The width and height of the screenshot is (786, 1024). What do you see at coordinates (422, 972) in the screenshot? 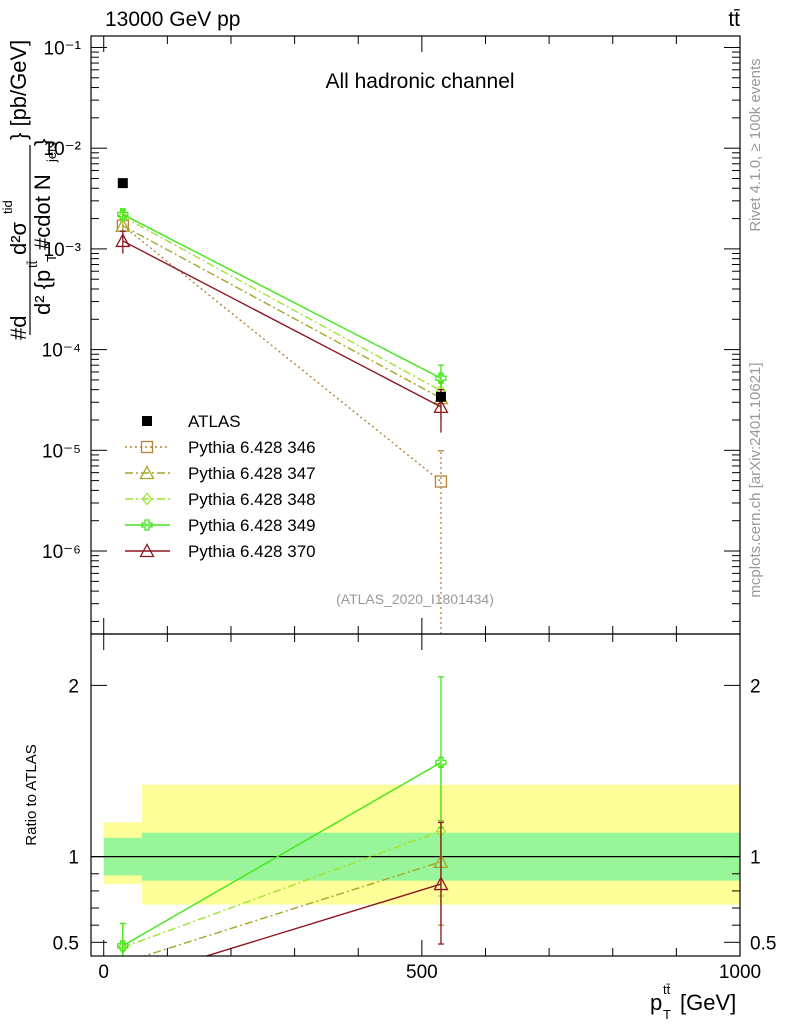
I see `x-tick-label: 500` at bounding box center [422, 972].